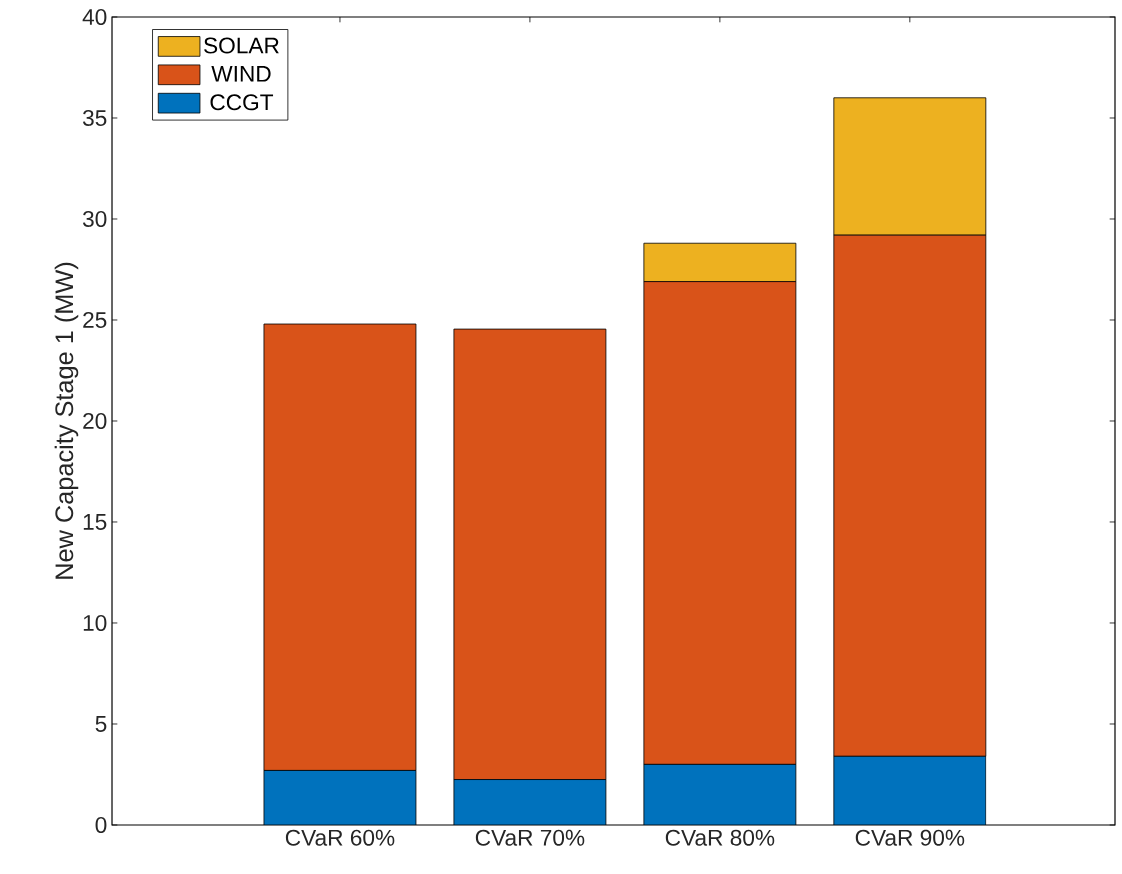  What do you see at coordinates (241, 73) in the screenshot?
I see `legend-label: WIND` at bounding box center [241, 73].